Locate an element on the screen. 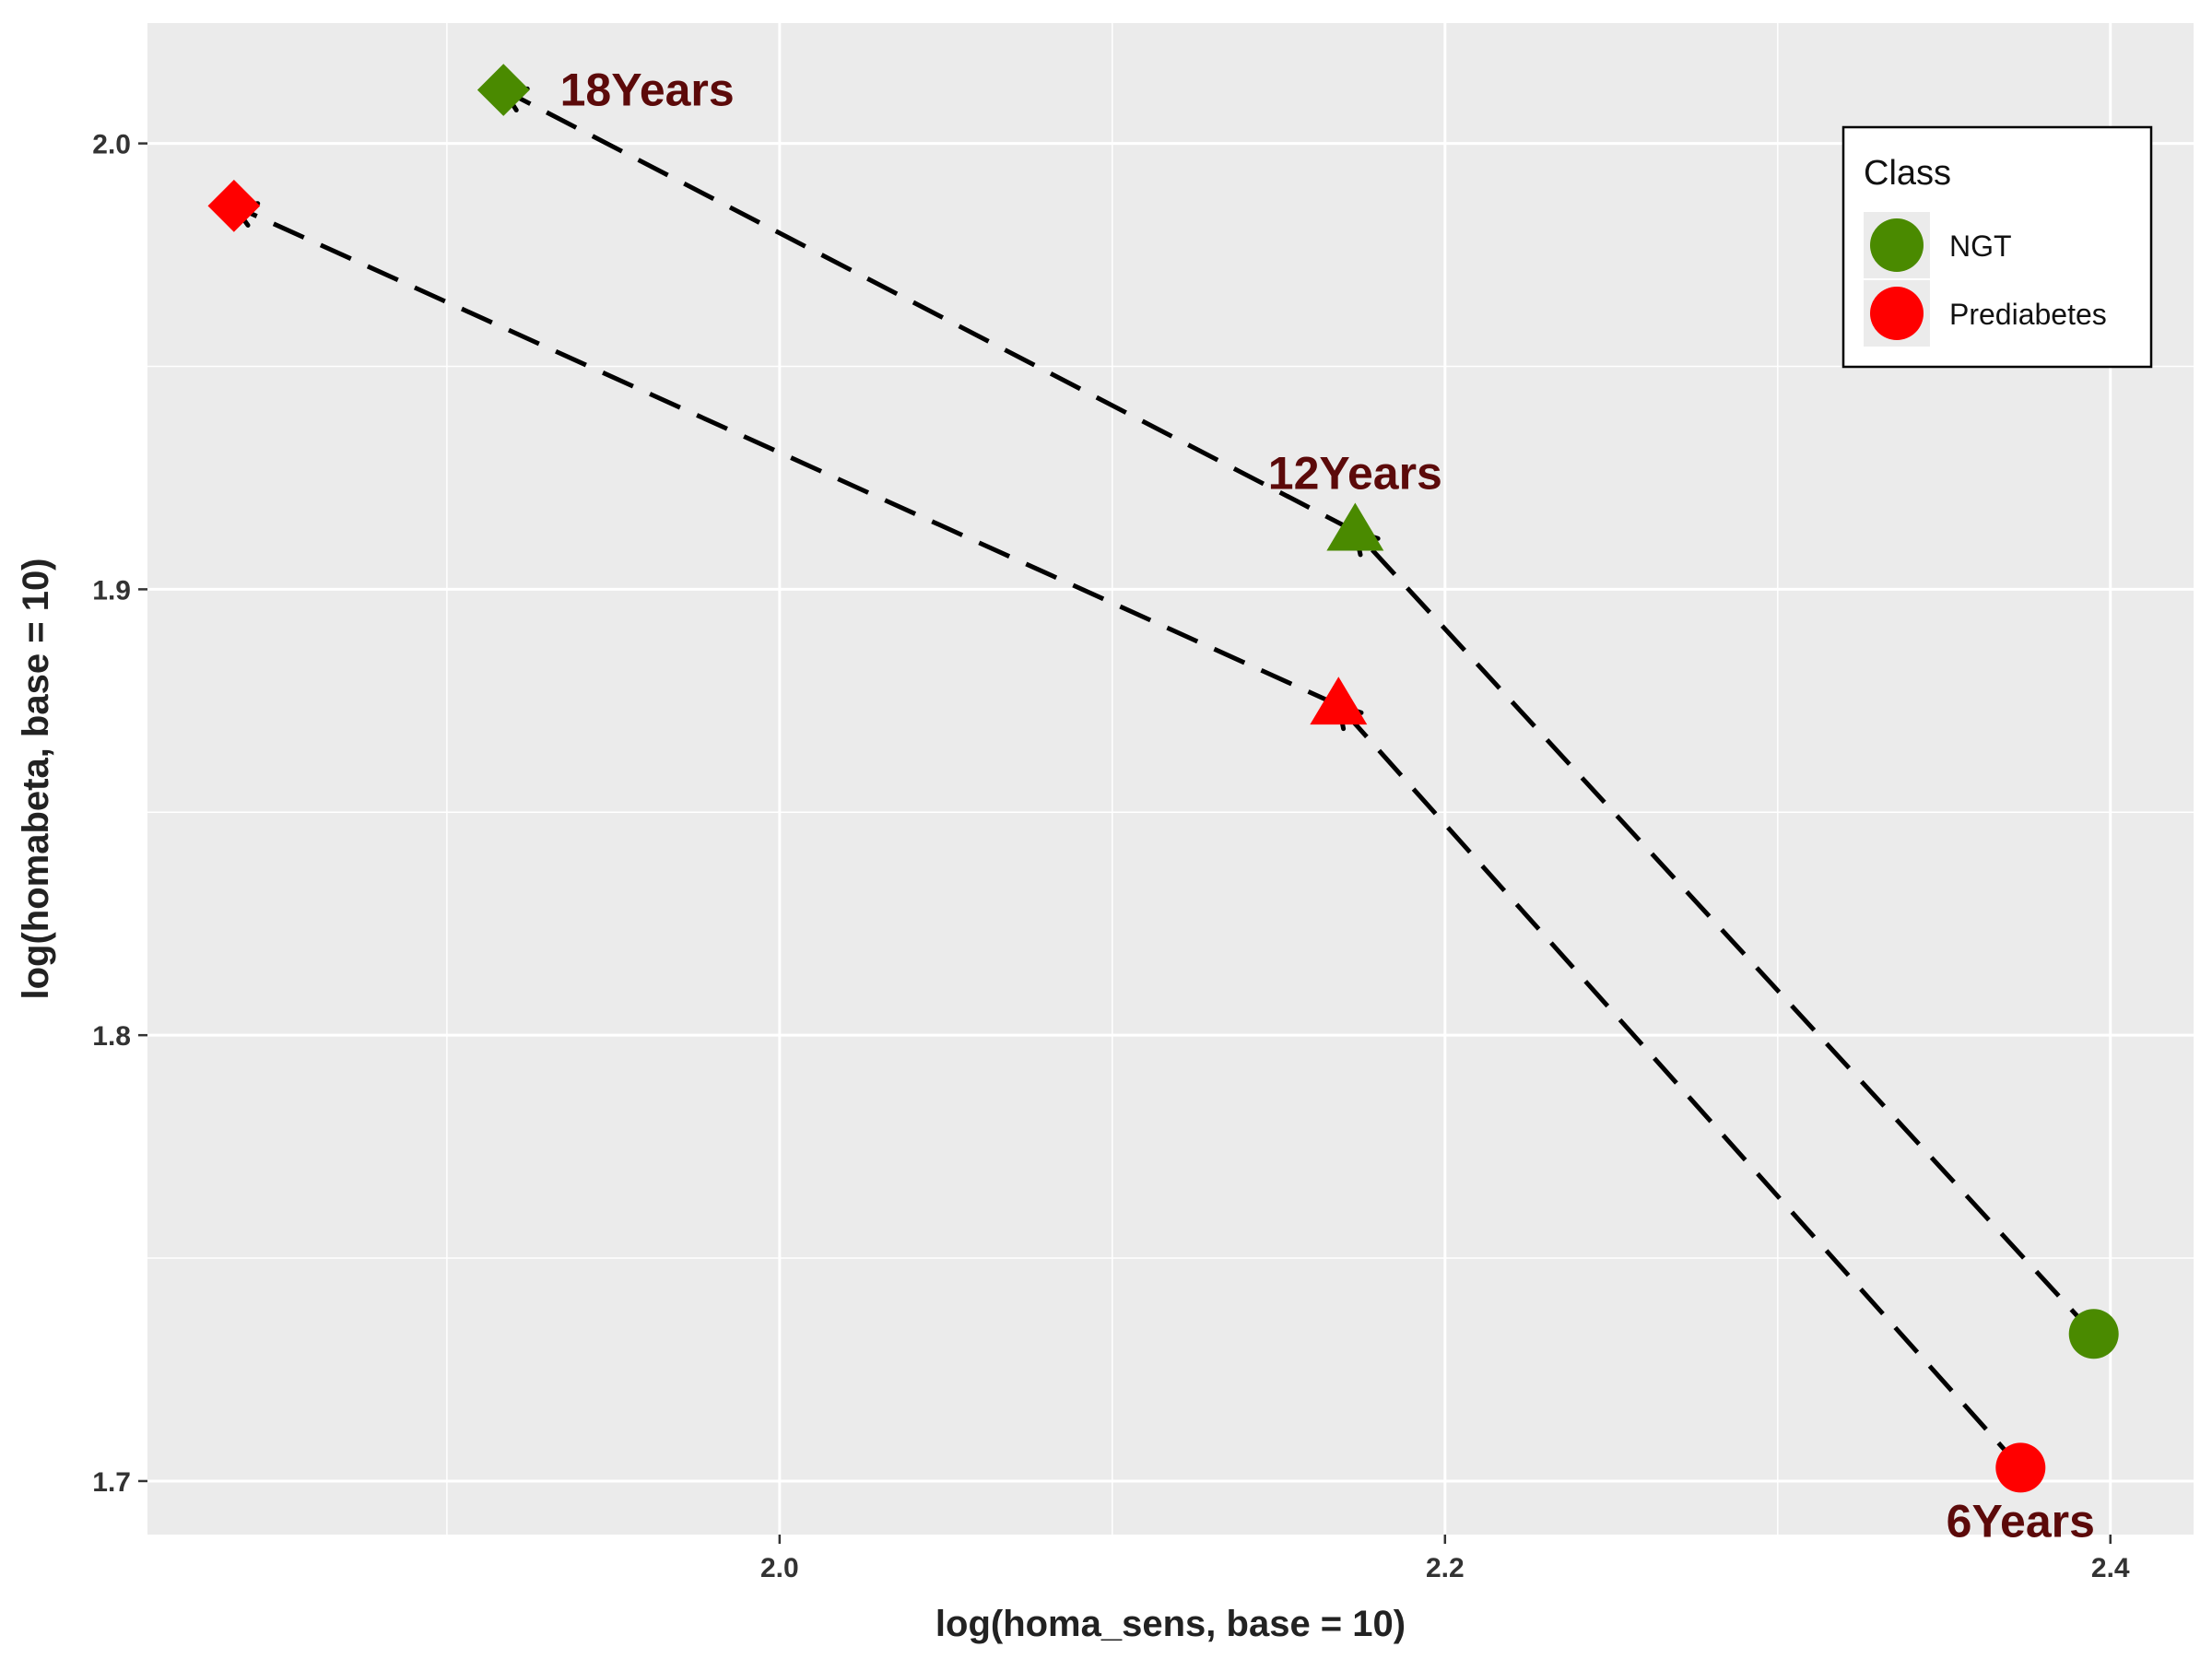  legend-key-ngt is located at coordinates (1897, 245).